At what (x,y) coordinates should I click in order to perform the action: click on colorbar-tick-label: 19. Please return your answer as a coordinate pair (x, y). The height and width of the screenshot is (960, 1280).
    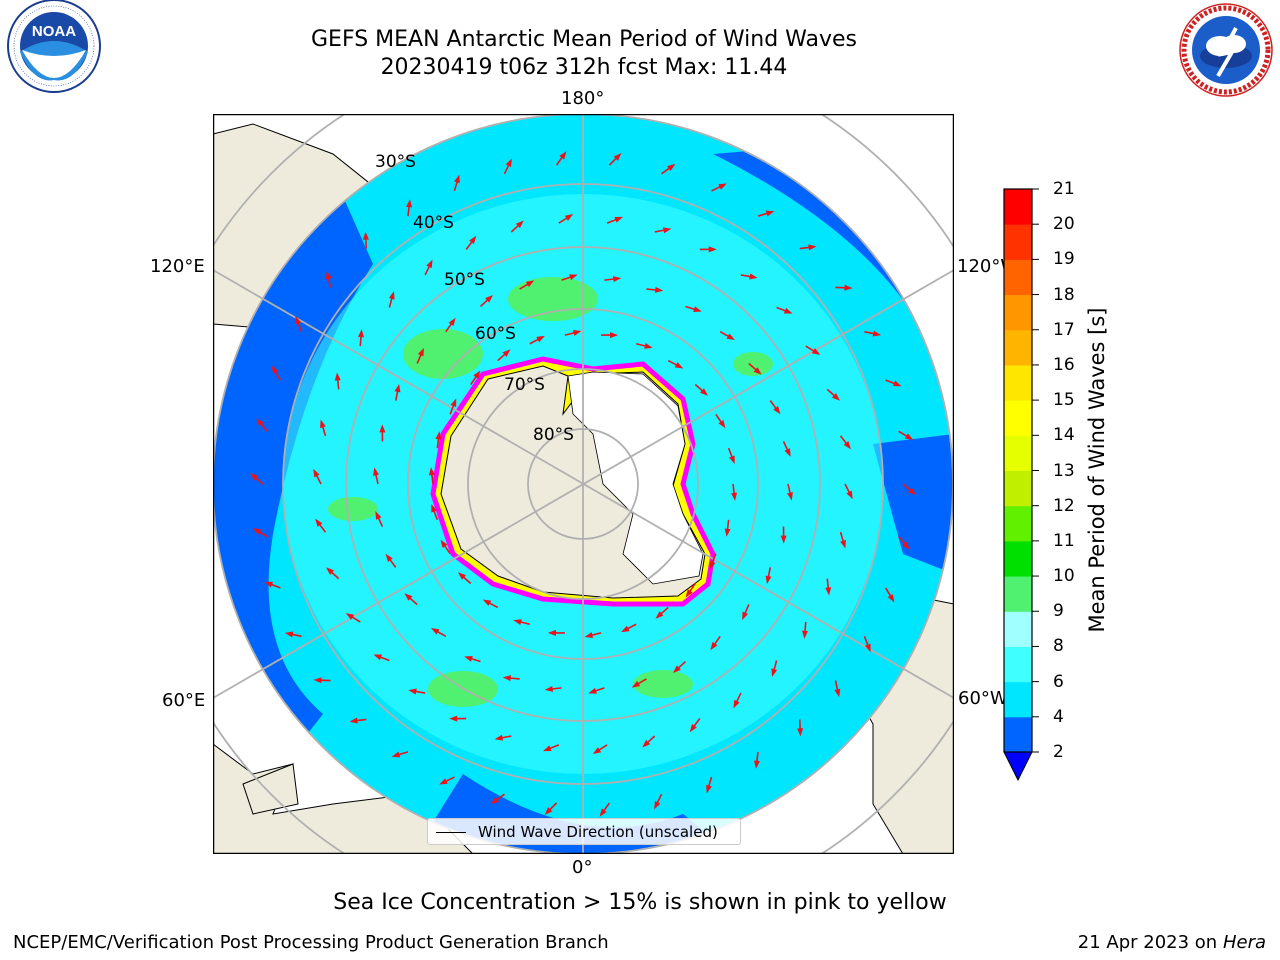
    Looking at the image, I should click on (1064, 259).